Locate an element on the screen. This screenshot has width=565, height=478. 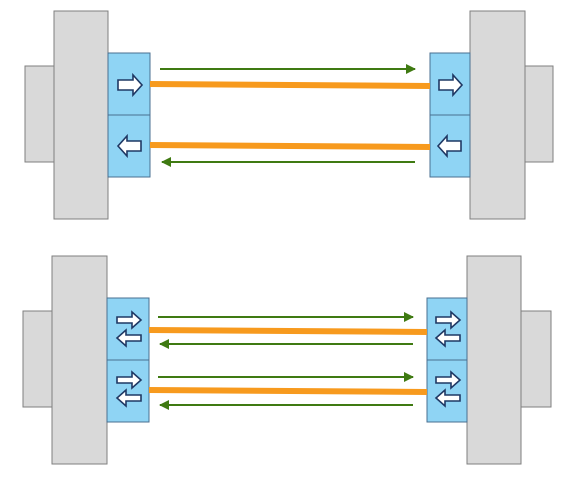
left-port-b is located at coordinates (128, 391).